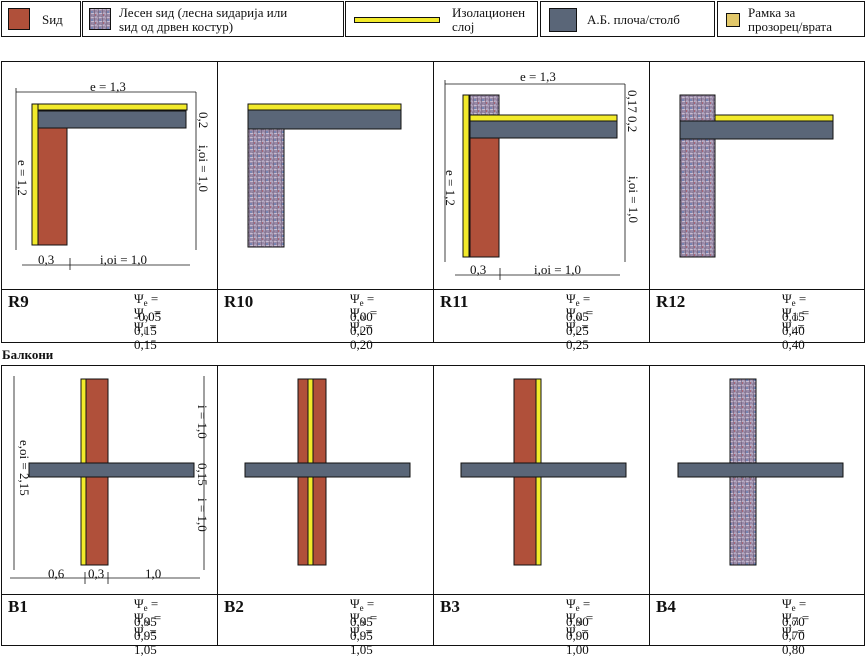 This screenshot has width=866, height=657. I want to click on b1-dim-eoi: e,oi = 2,15, so click(24, 468).